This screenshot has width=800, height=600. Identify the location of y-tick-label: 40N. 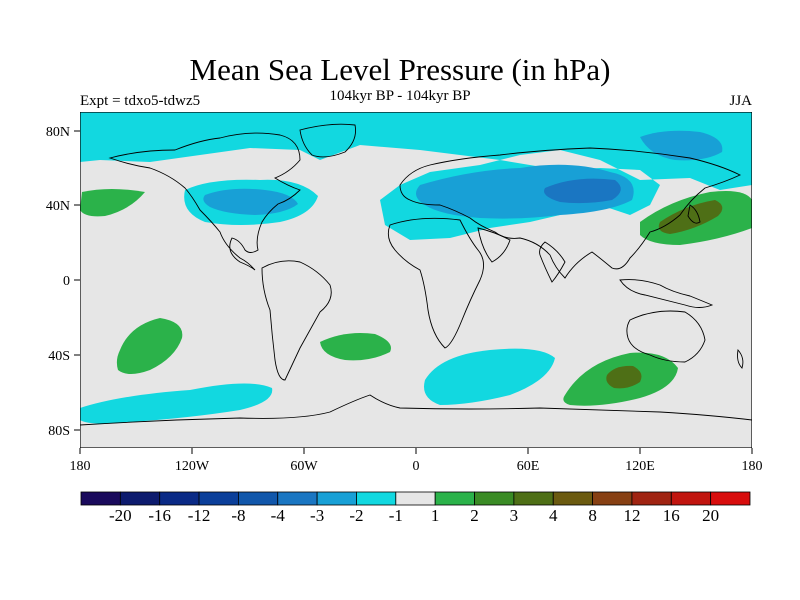
(58, 206).